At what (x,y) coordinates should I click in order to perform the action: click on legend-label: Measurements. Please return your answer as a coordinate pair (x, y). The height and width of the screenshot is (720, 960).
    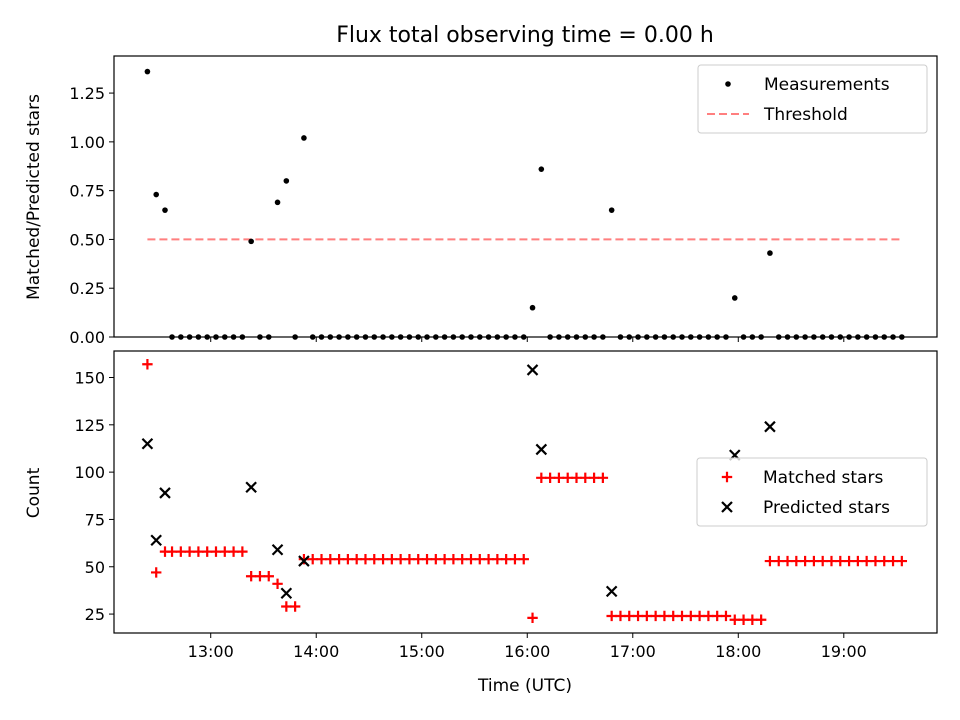
    Looking at the image, I should click on (827, 85).